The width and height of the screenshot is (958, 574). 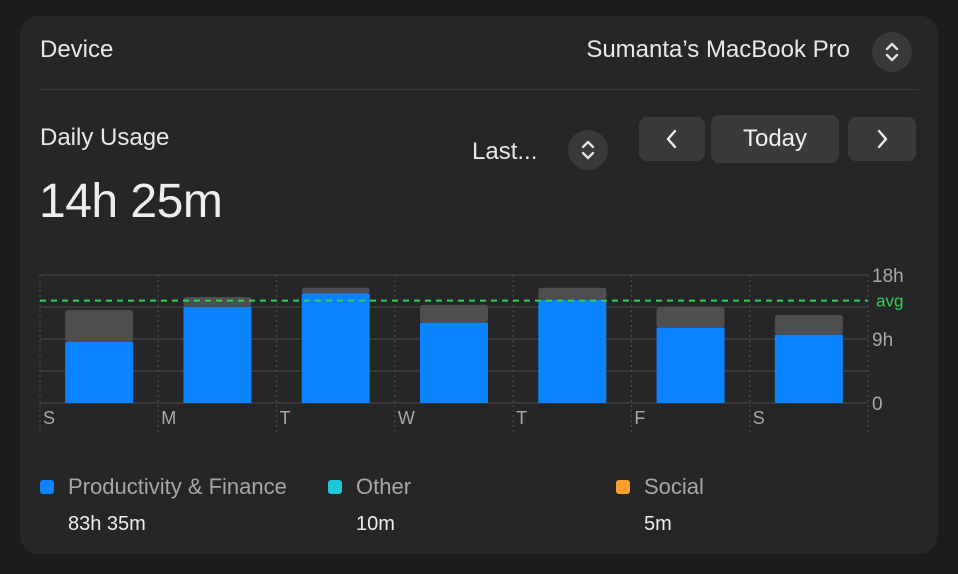 I want to click on legend-swatch-other, so click(x=335, y=487).